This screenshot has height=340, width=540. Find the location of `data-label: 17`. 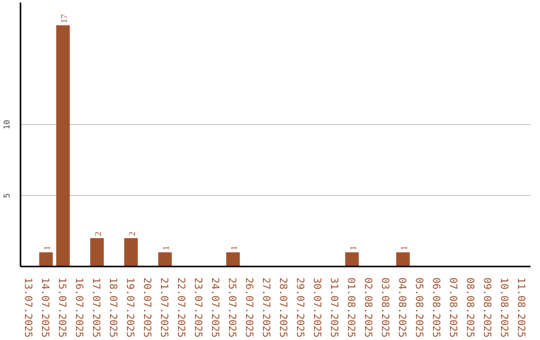

data-label: 17 is located at coordinates (64, 19).